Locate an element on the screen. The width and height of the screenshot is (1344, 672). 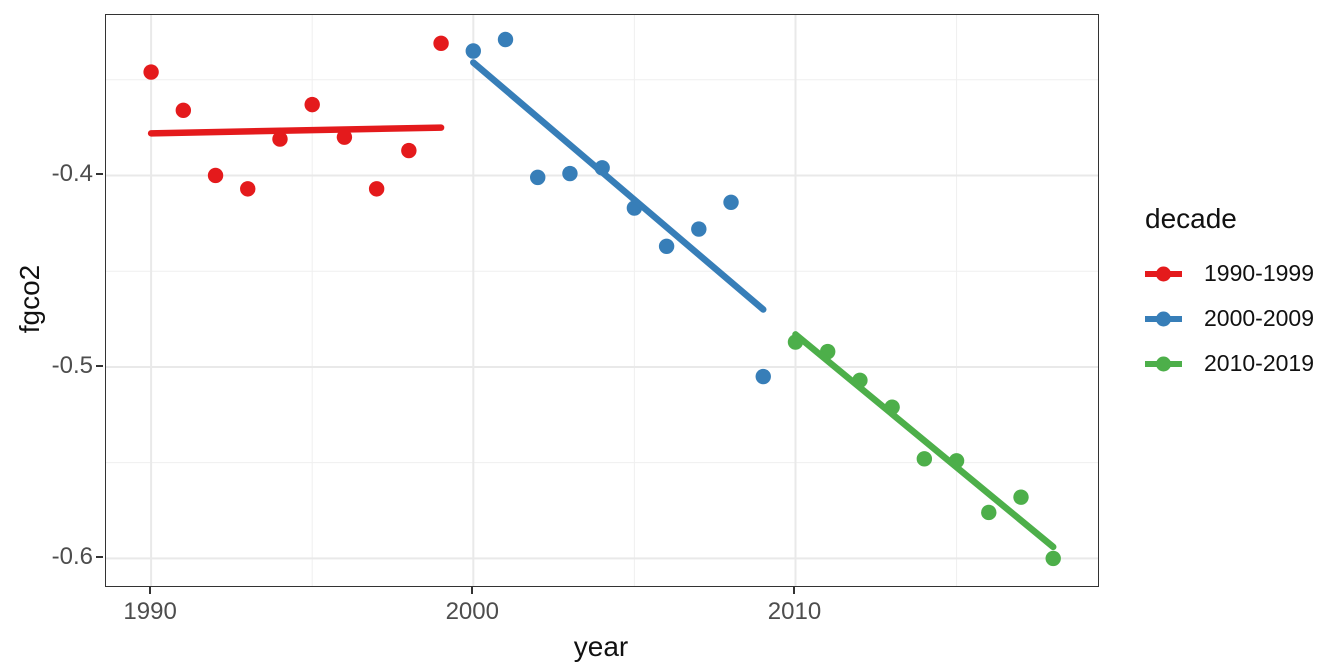
x-tick-label: 2000 is located at coordinates (472, 611).